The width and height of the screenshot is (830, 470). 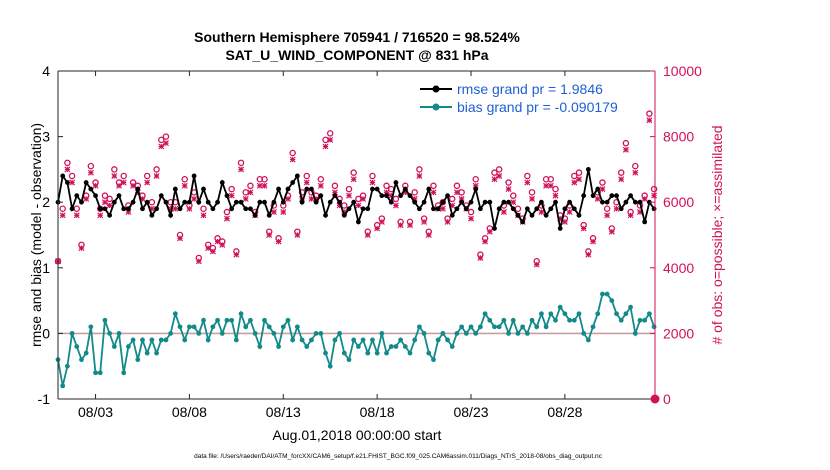 I want to click on y-right-tick-label: 6000, so click(x=678, y=202).